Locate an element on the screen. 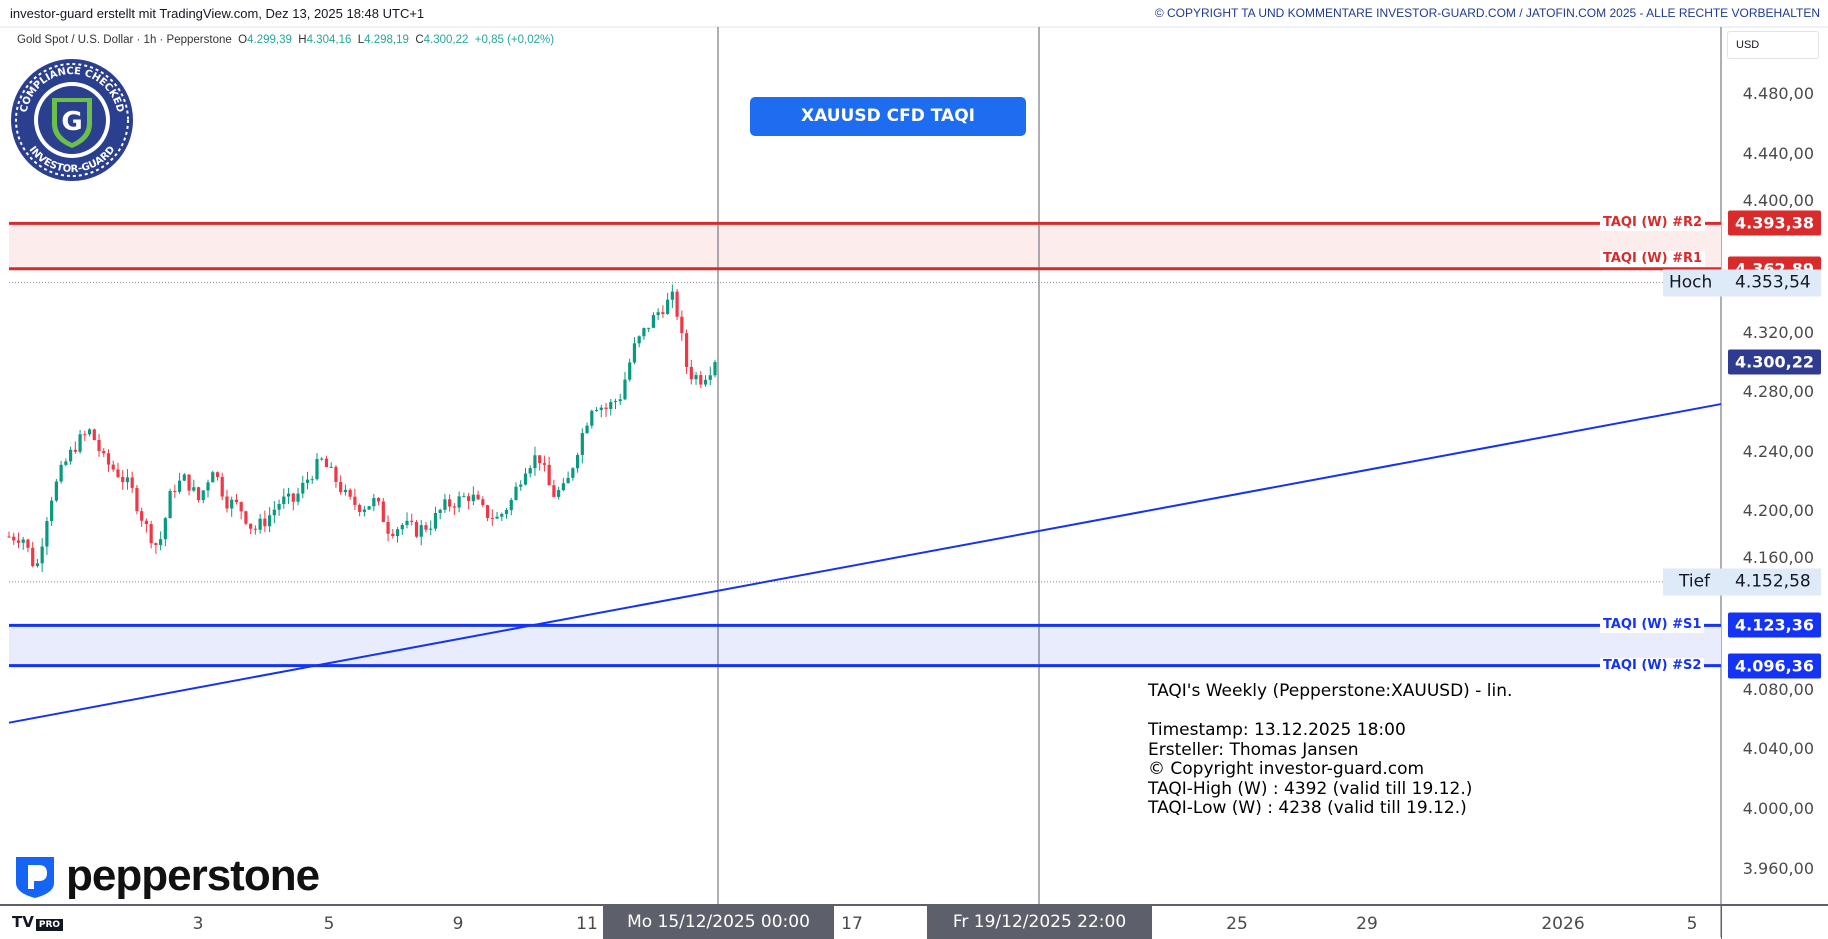 The image size is (1828, 939). close-label: C is located at coordinates (419, 40).